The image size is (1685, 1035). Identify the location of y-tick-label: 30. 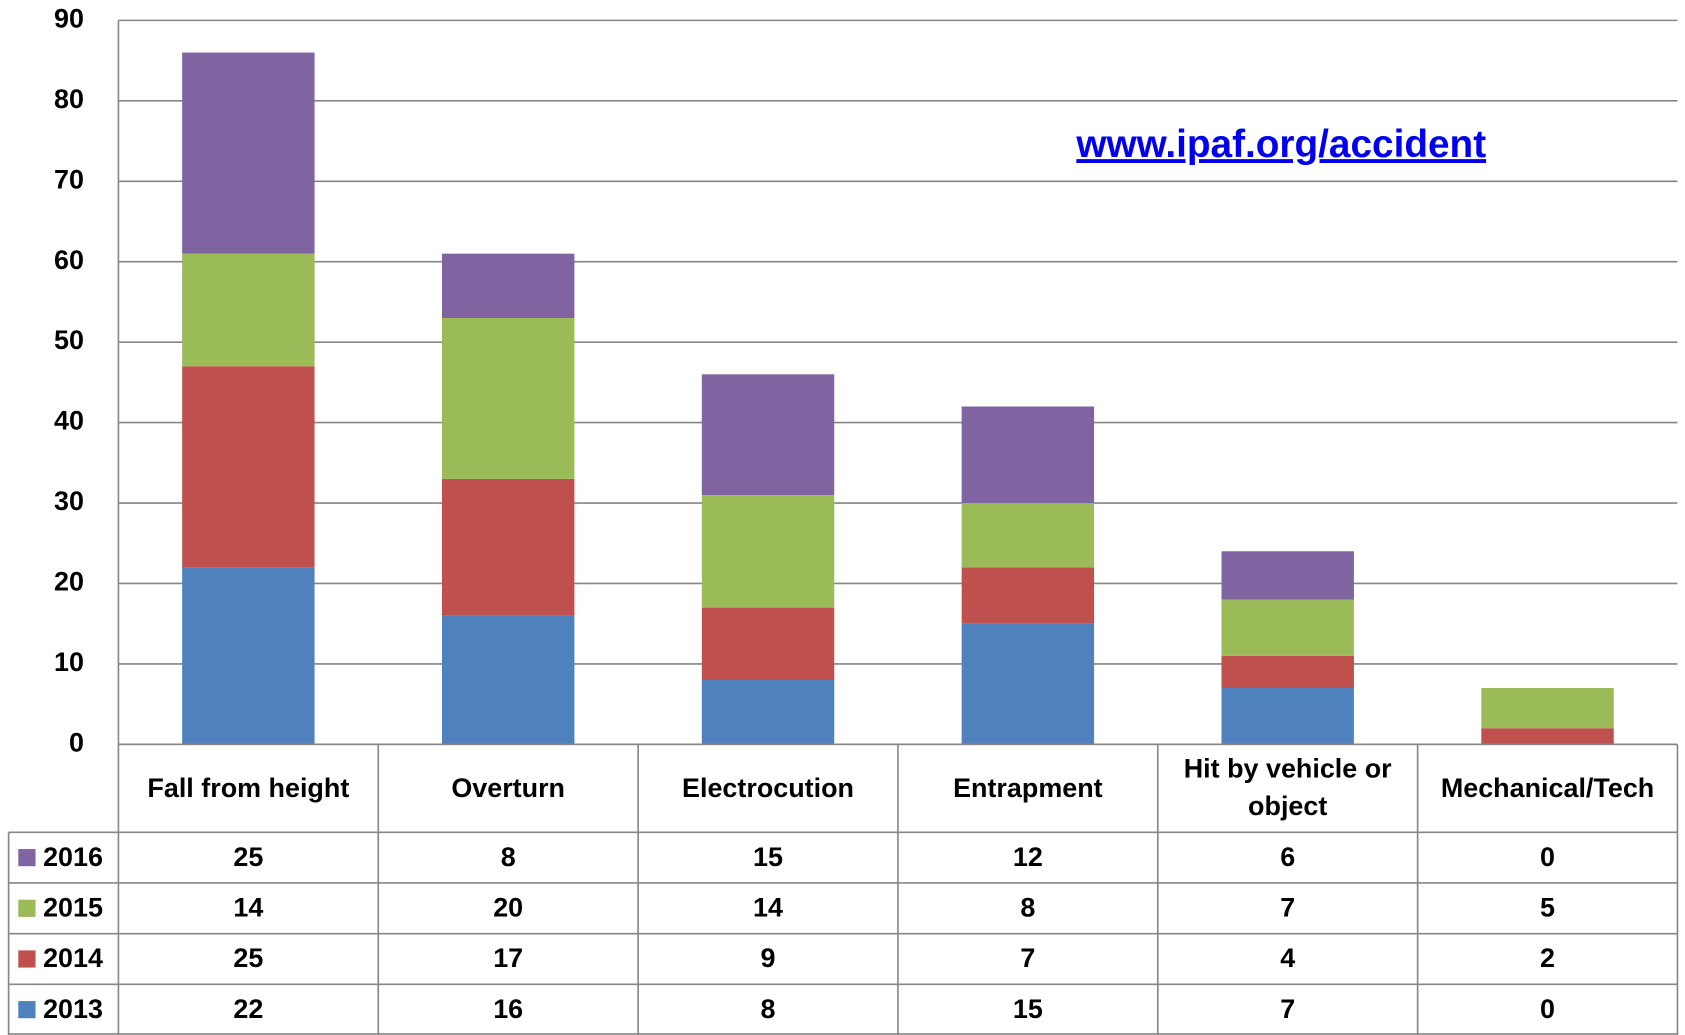
(69, 501).